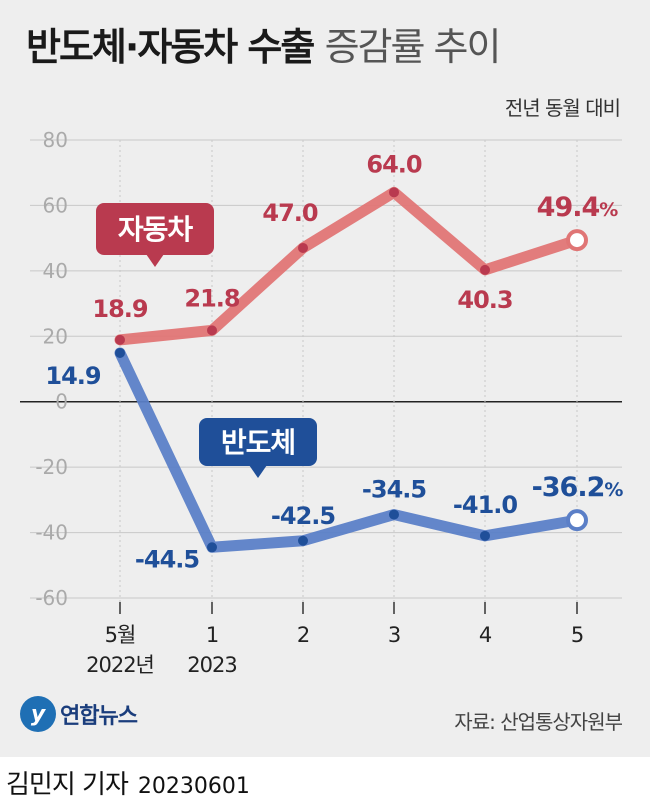  I want to click on auto-percent-suffix: %, so click(608, 210).